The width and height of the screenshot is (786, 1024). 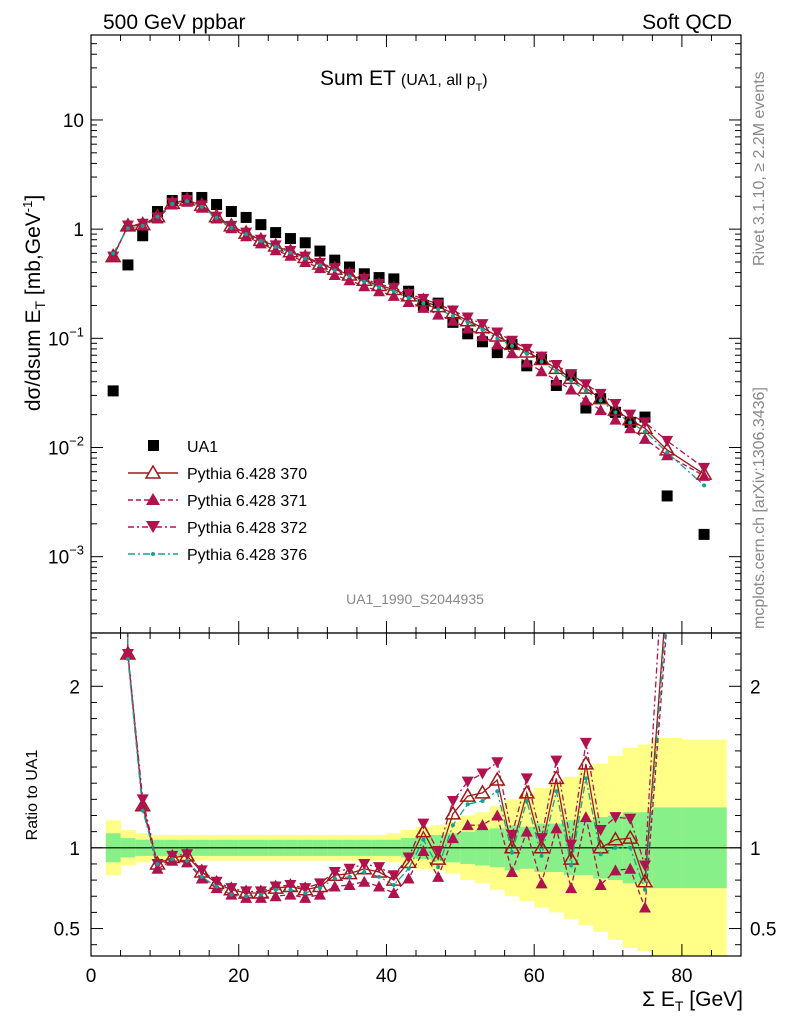 I want to click on x-tick-label: 20, so click(x=238, y=976).